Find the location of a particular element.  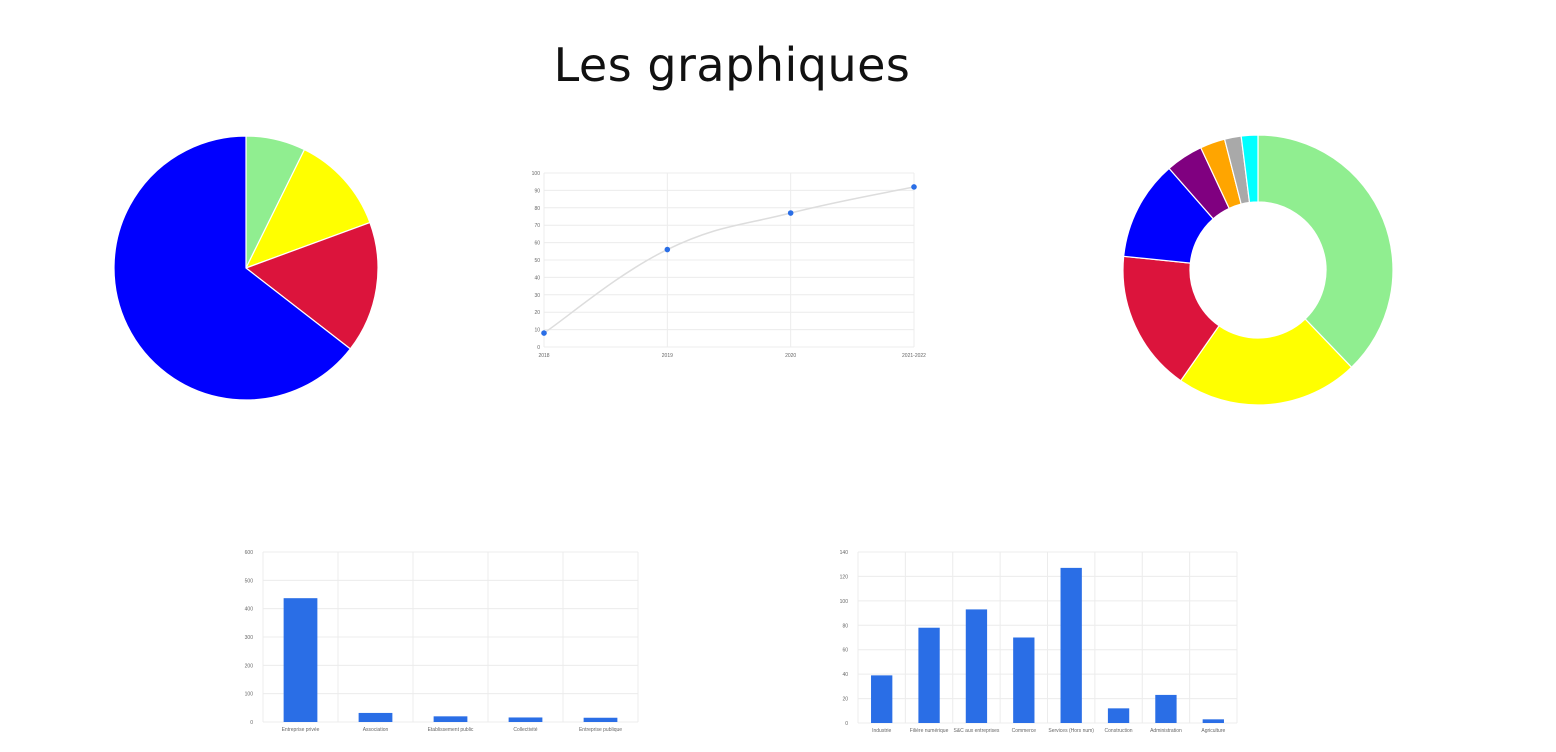

x-tick-label: 2020 is located at coordinates (790, 356).